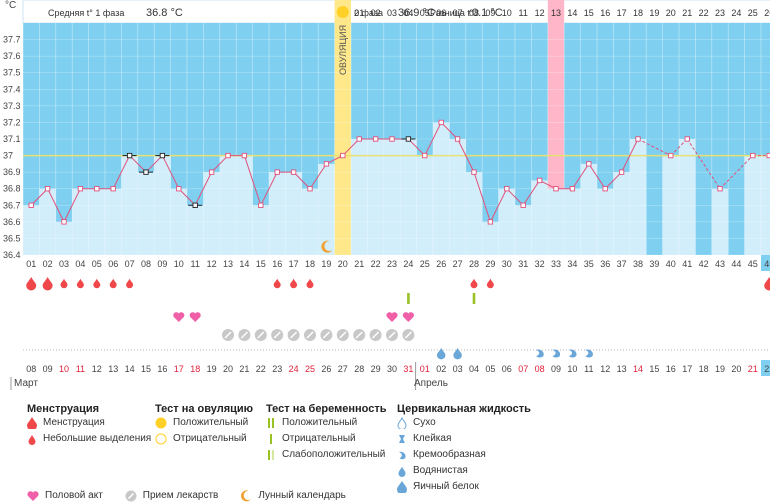 This screenshot has width=770, height=504. I want to click on month-april: Апрель, so click(431, 383).